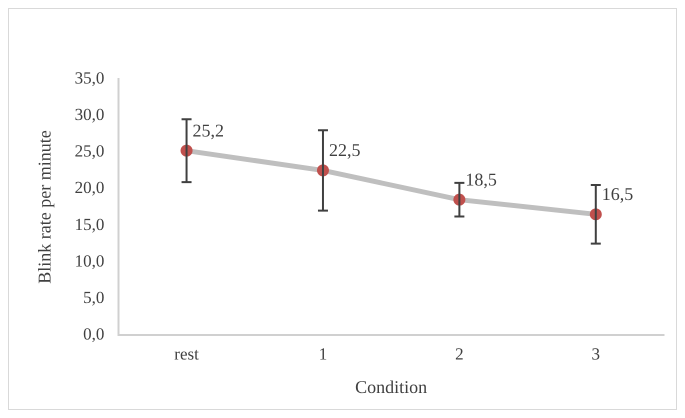 This screenshot has height=418, width=685. What do you see at coordinates (44, 207) in the screenshot?
I see `y-axis-title: Blink rate per minute` at bounding box center [44, 207].